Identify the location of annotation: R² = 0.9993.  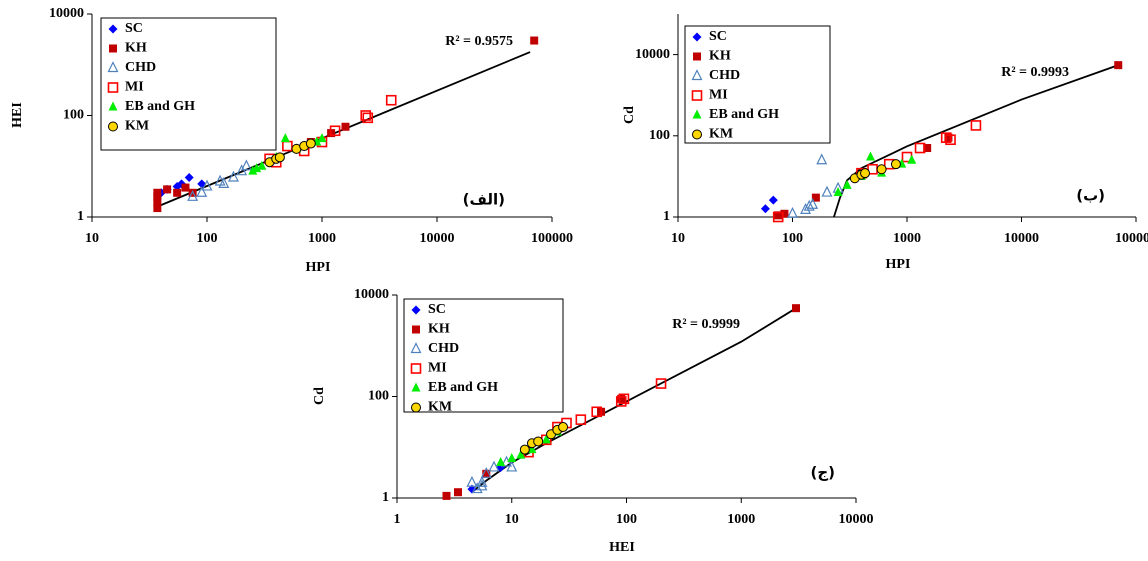
(1035, 72).